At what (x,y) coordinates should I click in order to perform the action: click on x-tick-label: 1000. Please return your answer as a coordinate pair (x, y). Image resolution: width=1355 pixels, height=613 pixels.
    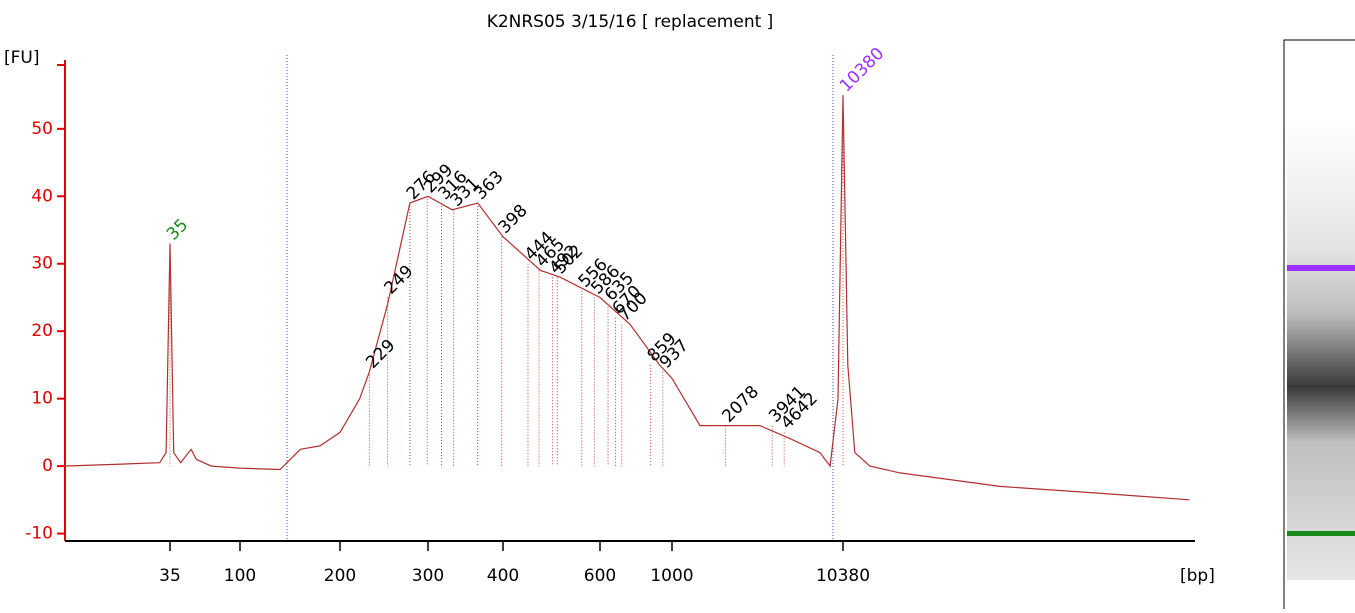
    Looking at the image, I should click on (671, 576).